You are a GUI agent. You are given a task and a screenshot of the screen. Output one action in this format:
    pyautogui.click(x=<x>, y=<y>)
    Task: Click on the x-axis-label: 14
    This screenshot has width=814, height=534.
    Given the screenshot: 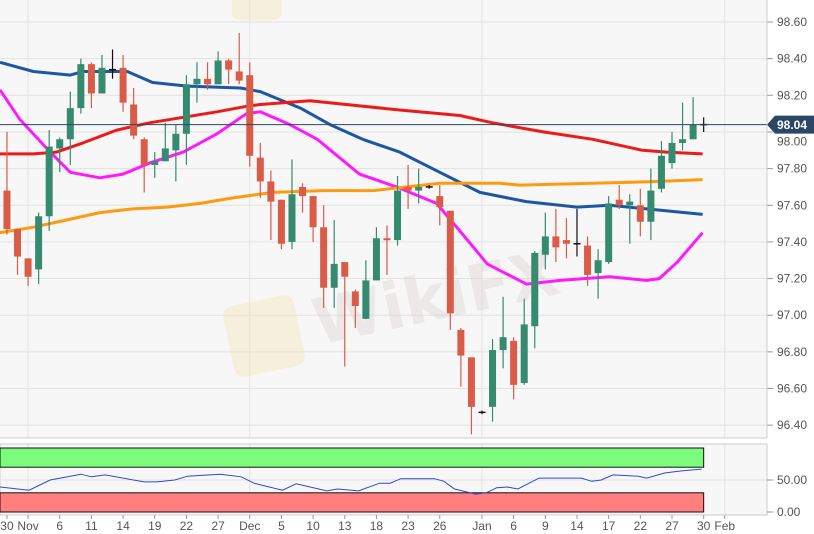 What is the action you would take?
    pyautogui.click(x=577, y=526)
    